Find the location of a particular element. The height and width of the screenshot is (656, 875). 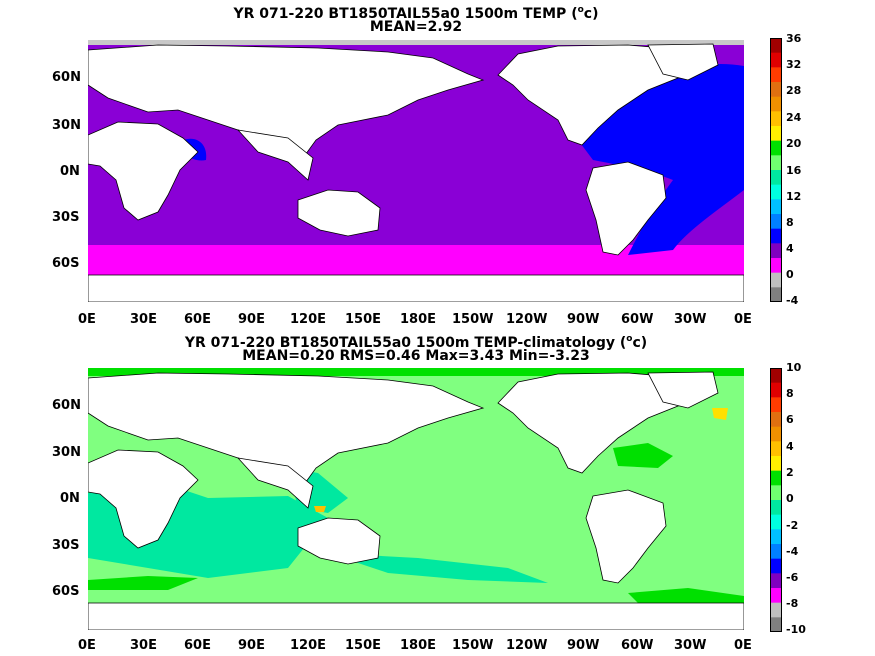

cb2-label: -4 is located at coordinates (792, 551).